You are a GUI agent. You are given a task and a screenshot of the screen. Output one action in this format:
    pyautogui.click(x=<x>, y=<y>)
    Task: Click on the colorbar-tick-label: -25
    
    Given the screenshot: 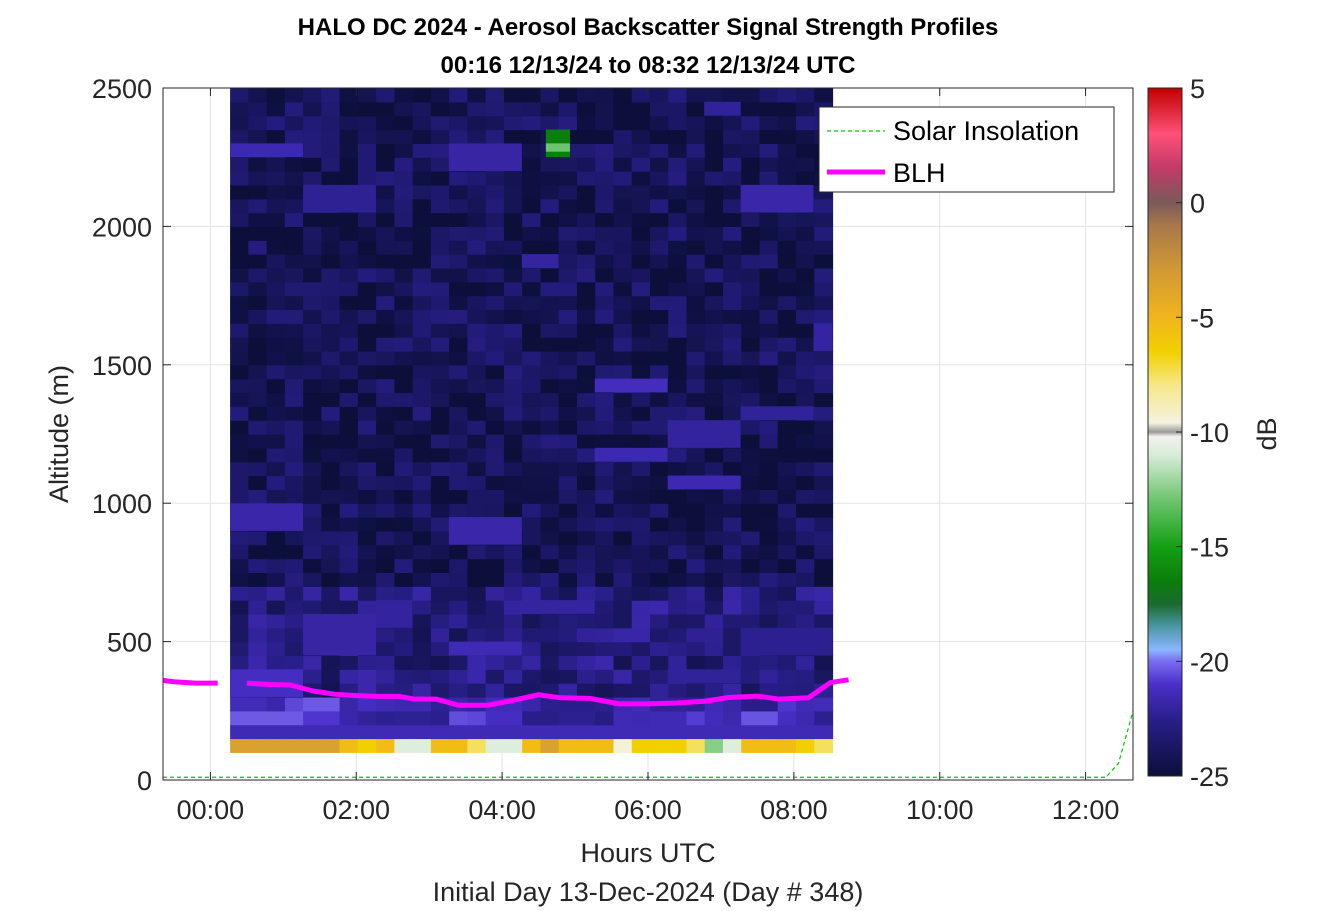 What is the action you would take?
    pyautogui.click(x=1209, y=777)
    